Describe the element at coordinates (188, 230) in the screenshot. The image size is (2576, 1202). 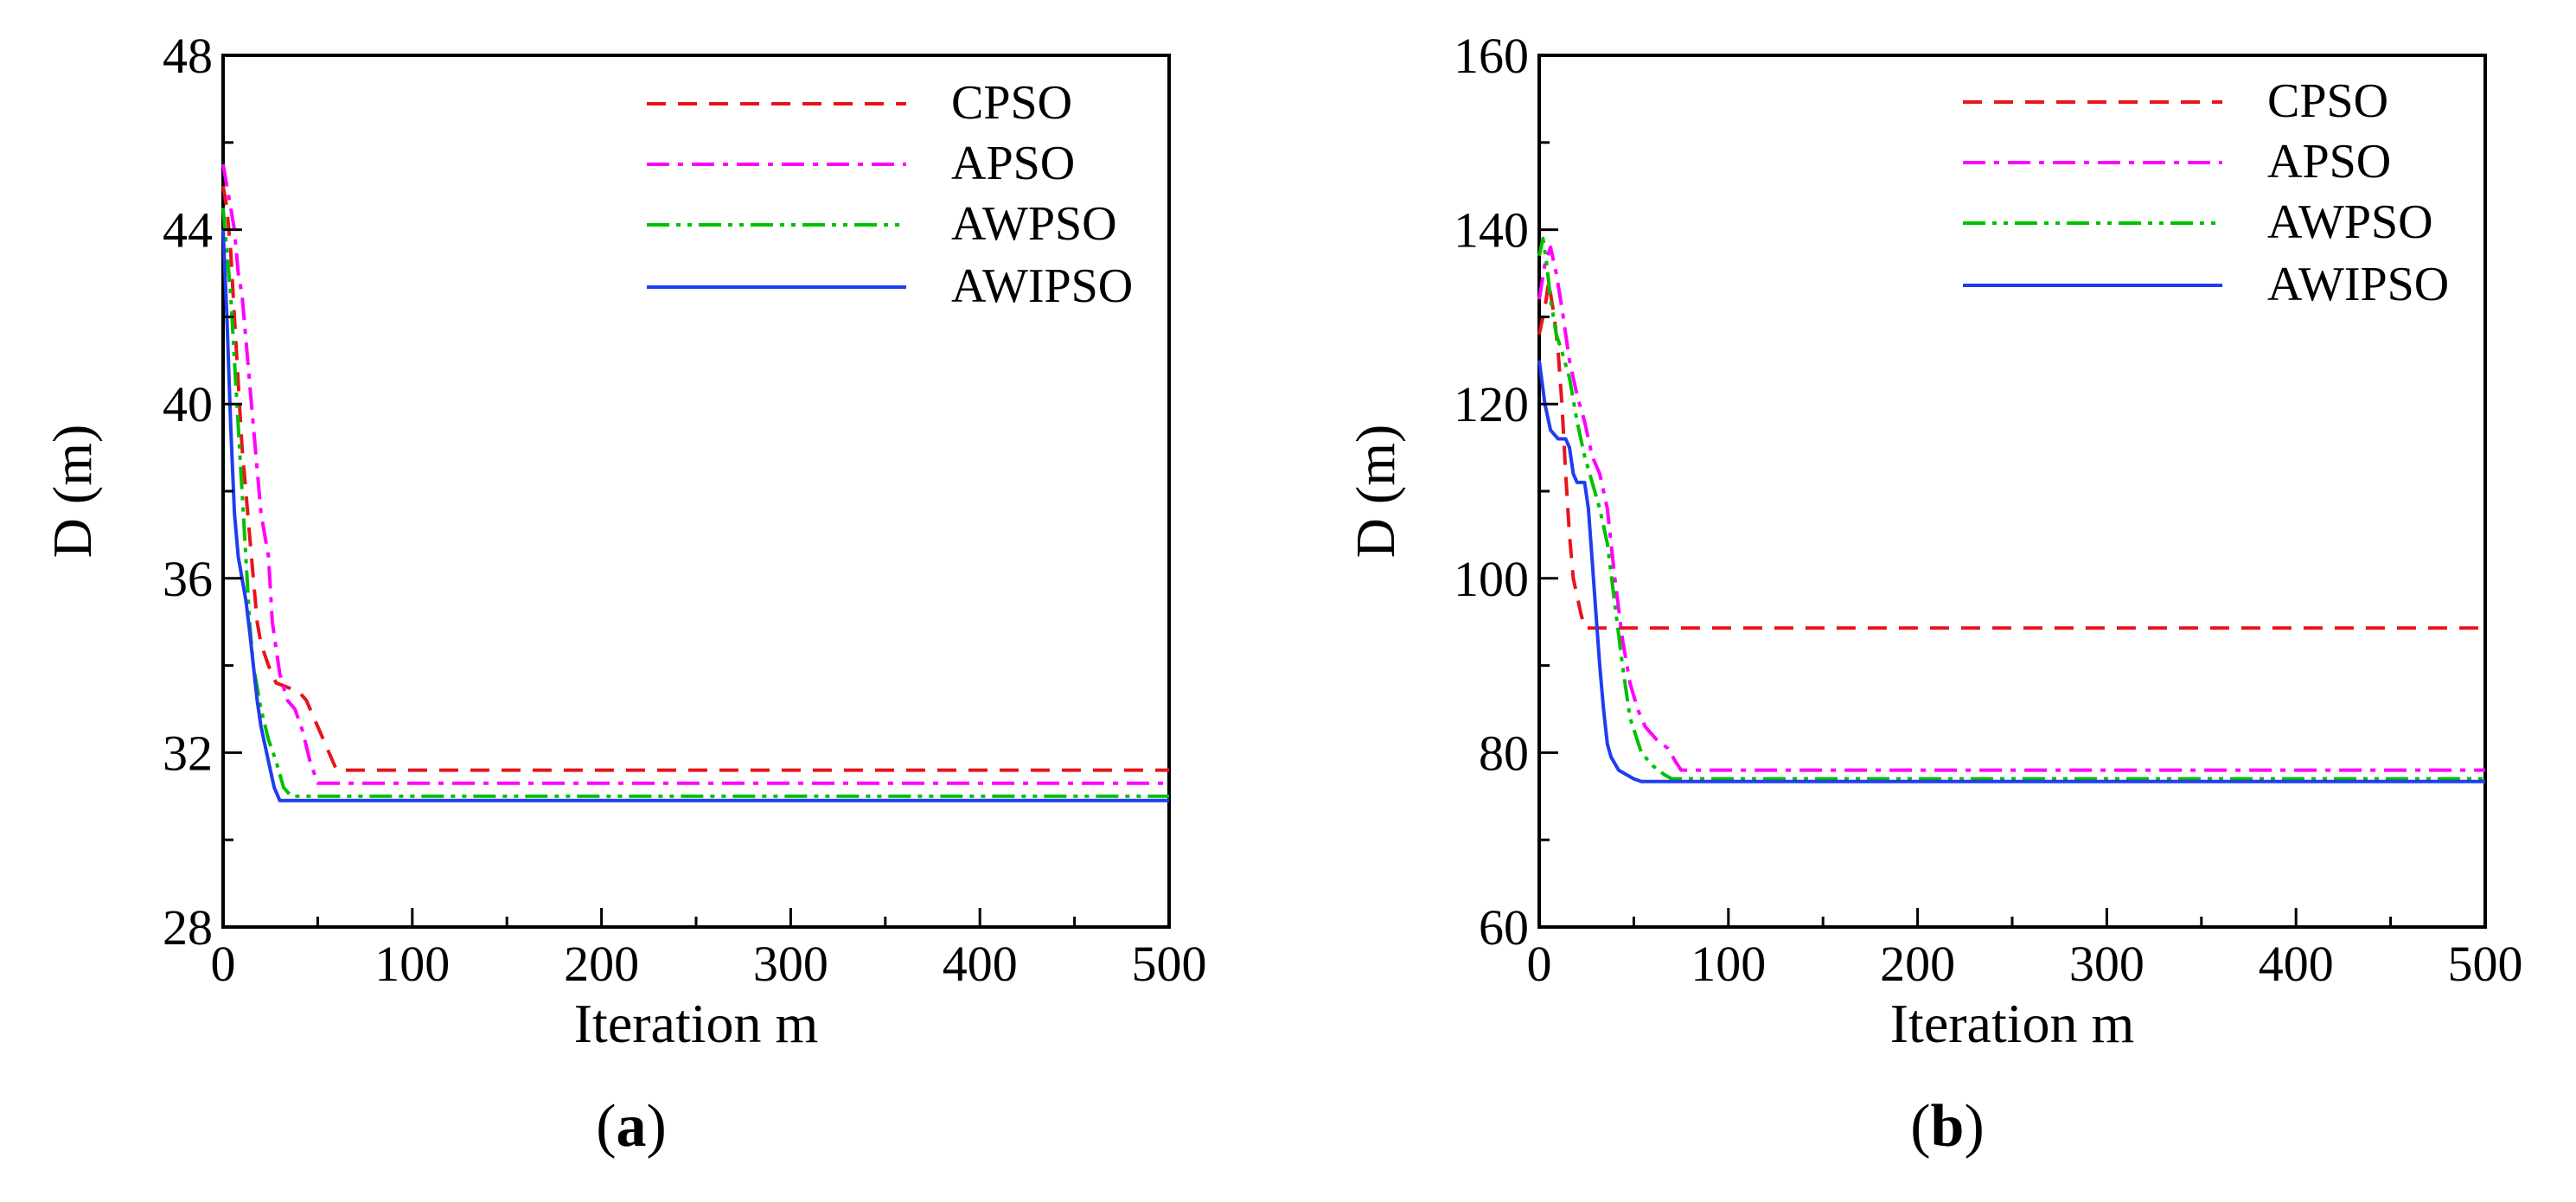
I see `y-tick-label: 44` at that location.